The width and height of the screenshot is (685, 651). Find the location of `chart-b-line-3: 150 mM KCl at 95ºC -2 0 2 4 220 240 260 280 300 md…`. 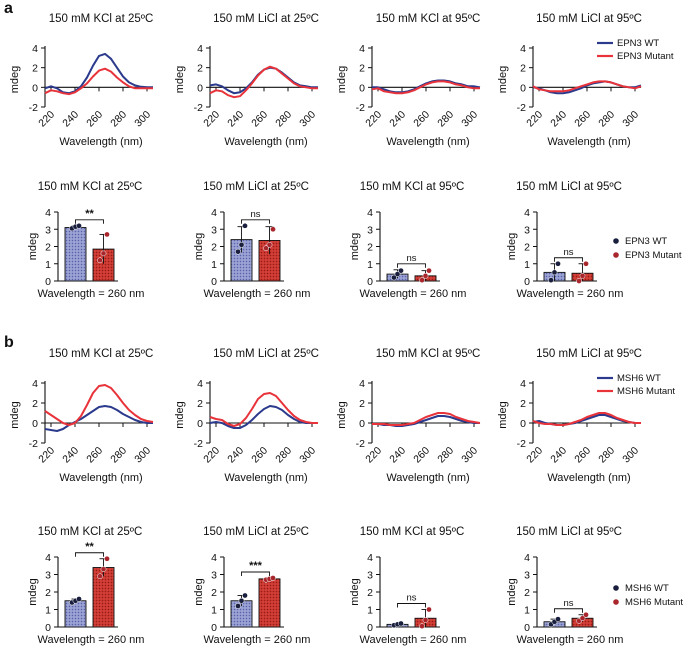

chart-b-line-3: 150 mM KCl at 95ºC -2 0 2 4 220 240 260 280 300 md… is located at coordinates (408, 416).